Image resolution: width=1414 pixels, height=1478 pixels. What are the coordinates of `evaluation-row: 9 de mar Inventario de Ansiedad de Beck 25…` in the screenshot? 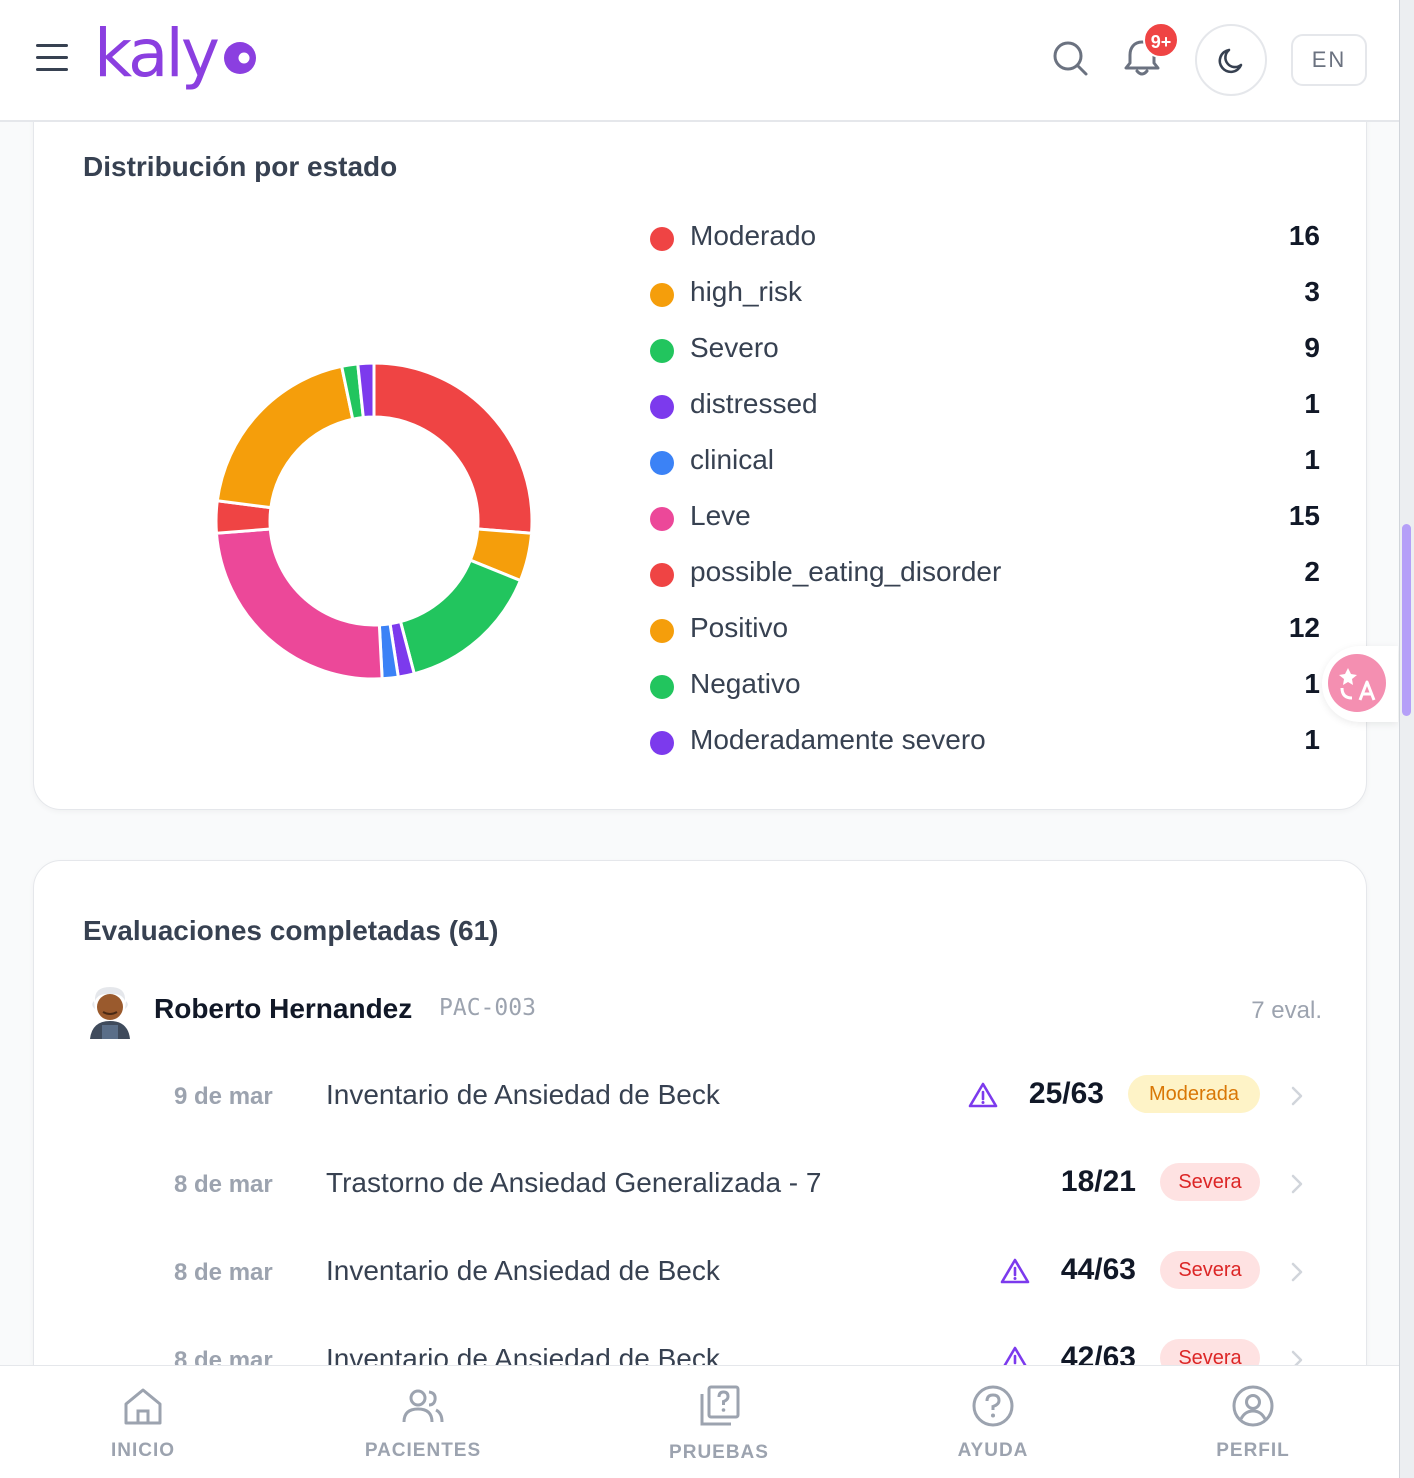 It's located at (739, 1097).